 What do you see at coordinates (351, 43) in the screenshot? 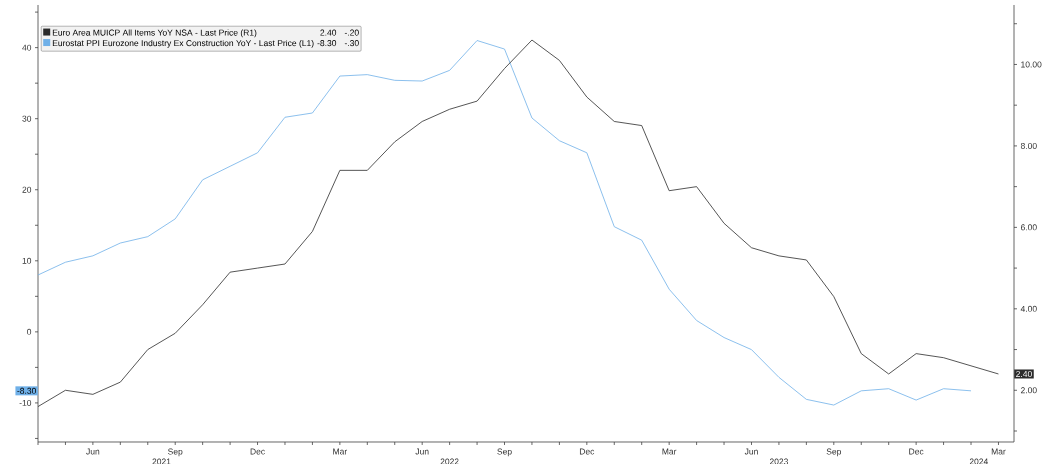
I see `annotation: -.30` at bounding box center [351, 43].